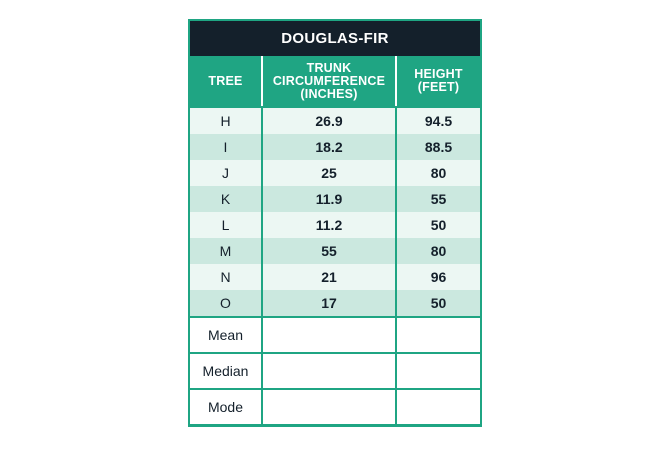 This screenshot has height=455, width=670. What do you see at coordinates (330, 199) in the screenshot?
I see `table-cell-circumference: 11.9` at bounding box center [330, 199].